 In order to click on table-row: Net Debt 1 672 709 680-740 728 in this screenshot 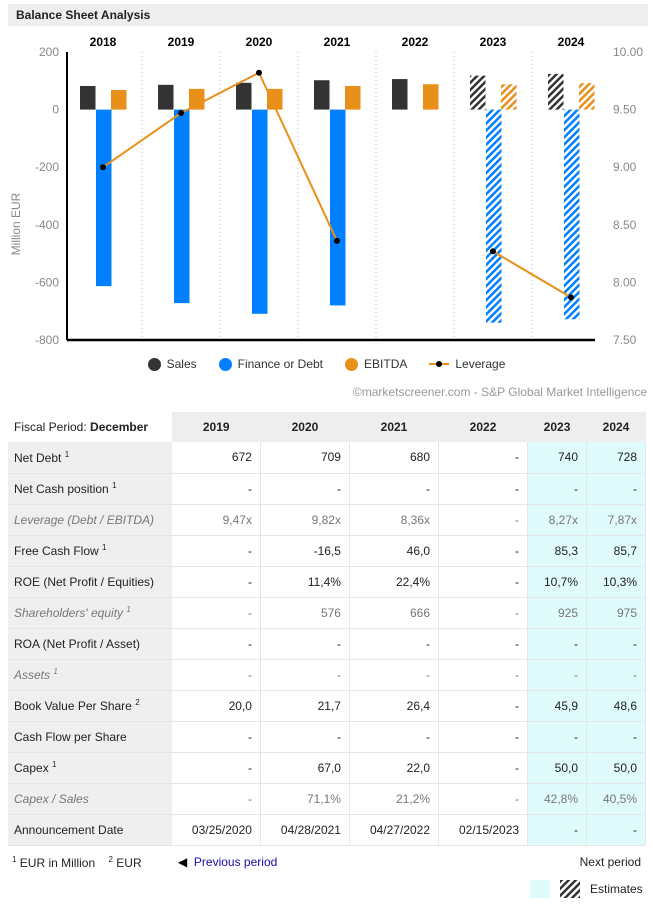, I will do `click(327, 458)`.